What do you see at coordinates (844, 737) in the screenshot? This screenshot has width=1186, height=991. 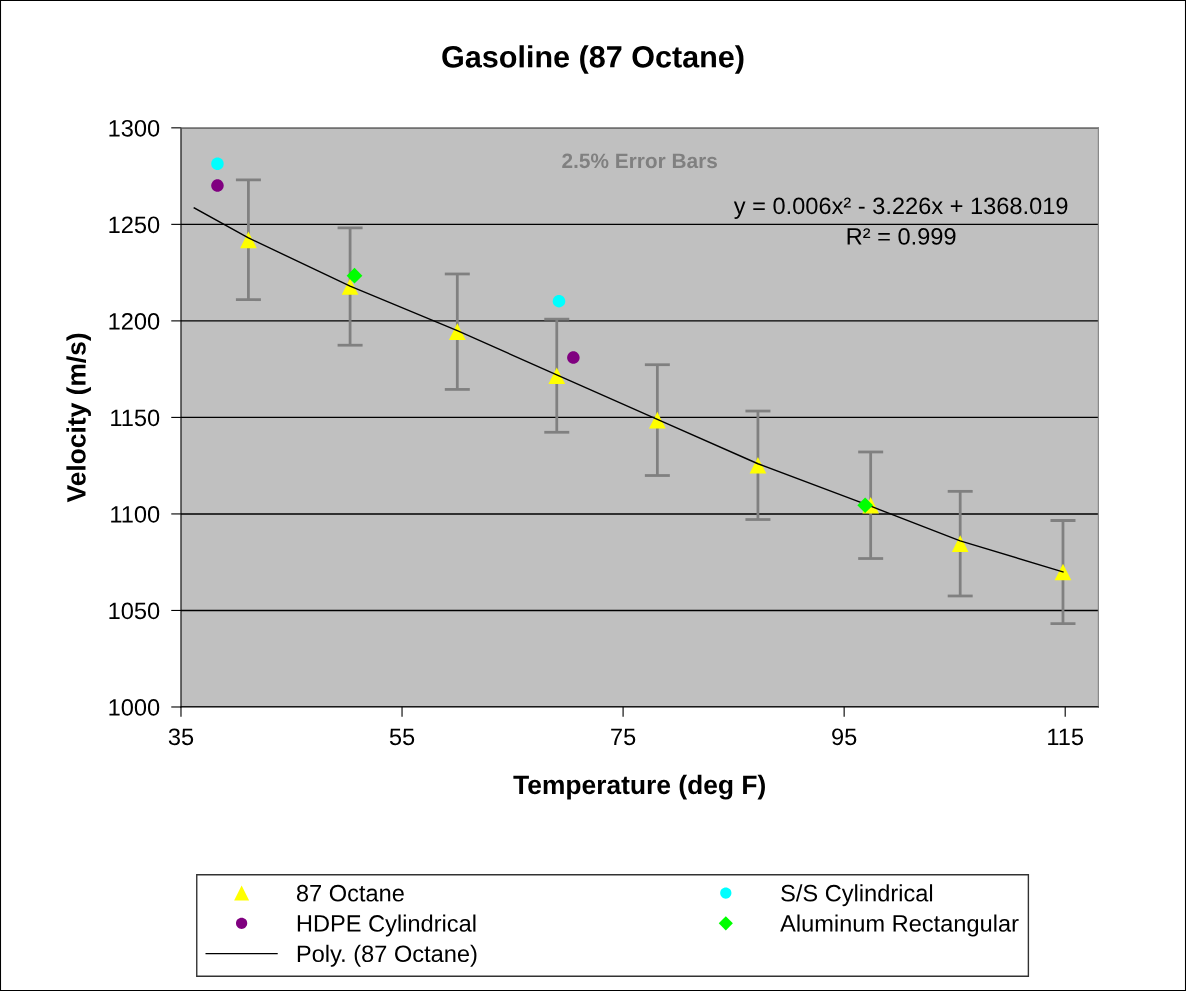 I see `x-tick-label: 95` at bounding box center [844, 737].